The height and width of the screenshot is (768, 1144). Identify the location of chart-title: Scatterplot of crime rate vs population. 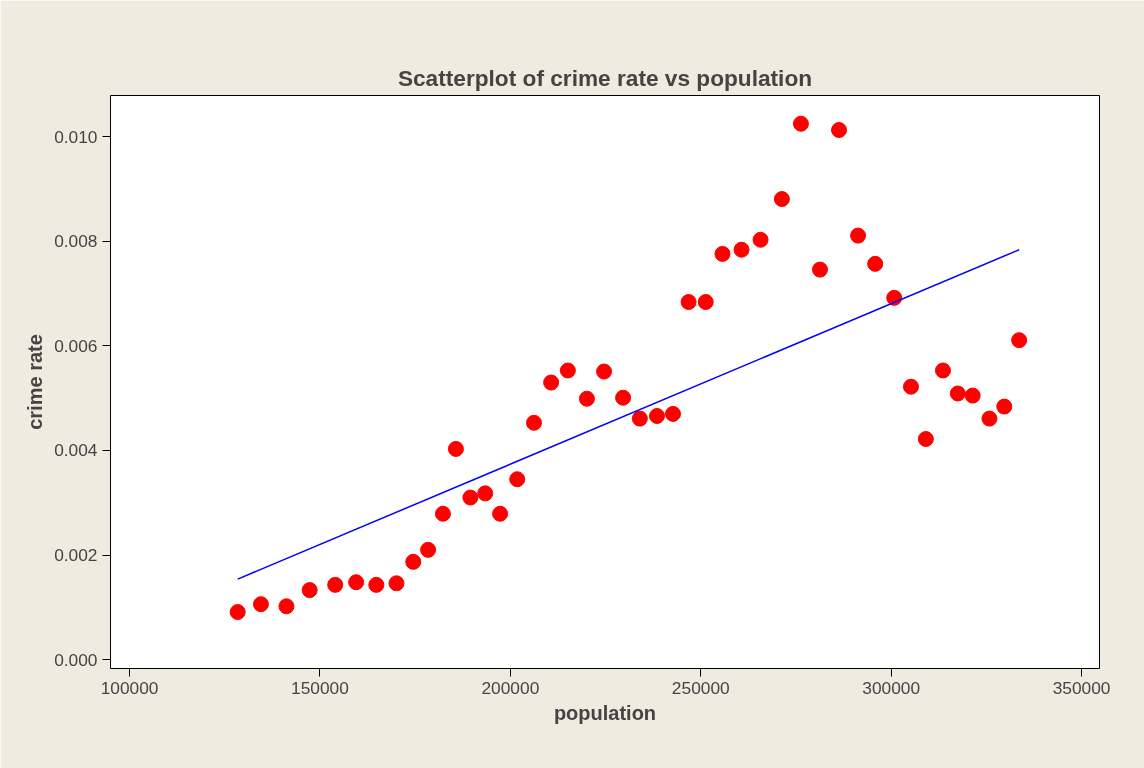
(605, 77).